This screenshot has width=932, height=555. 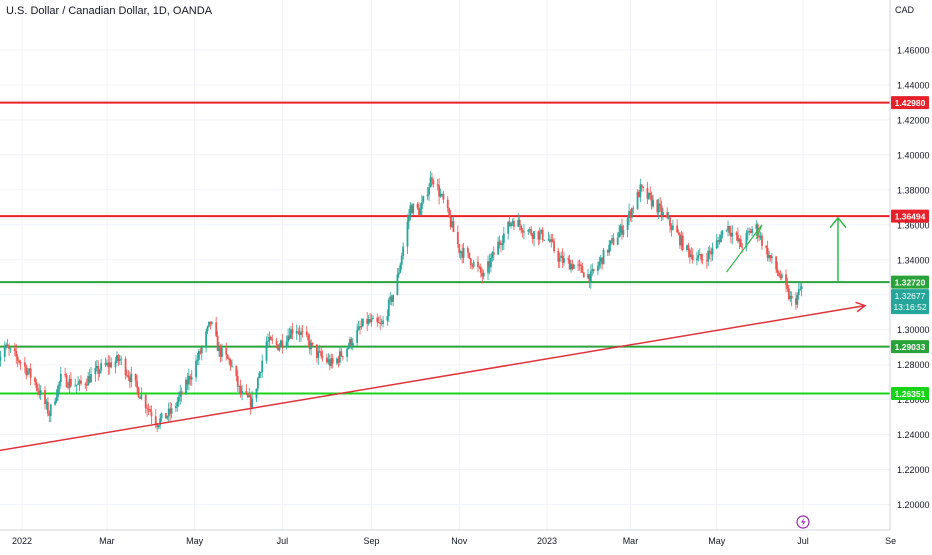 I want to click on lightning-icon, so click(x=803, y=522).